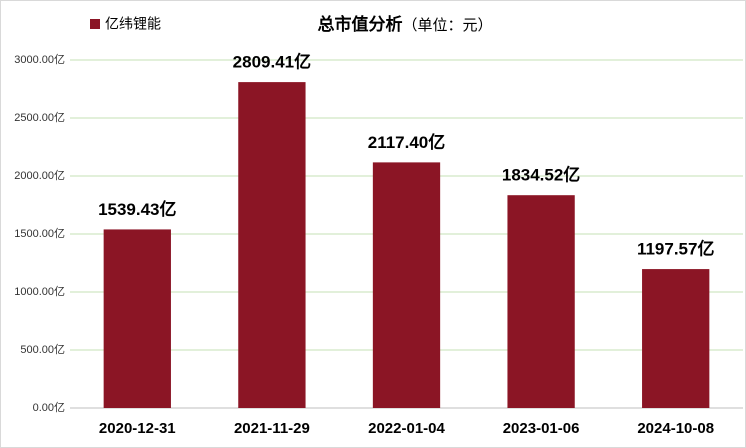 This screenshot has width=746, height=448. I want to click on value-label: 2117.40亿, so click(407, 142).